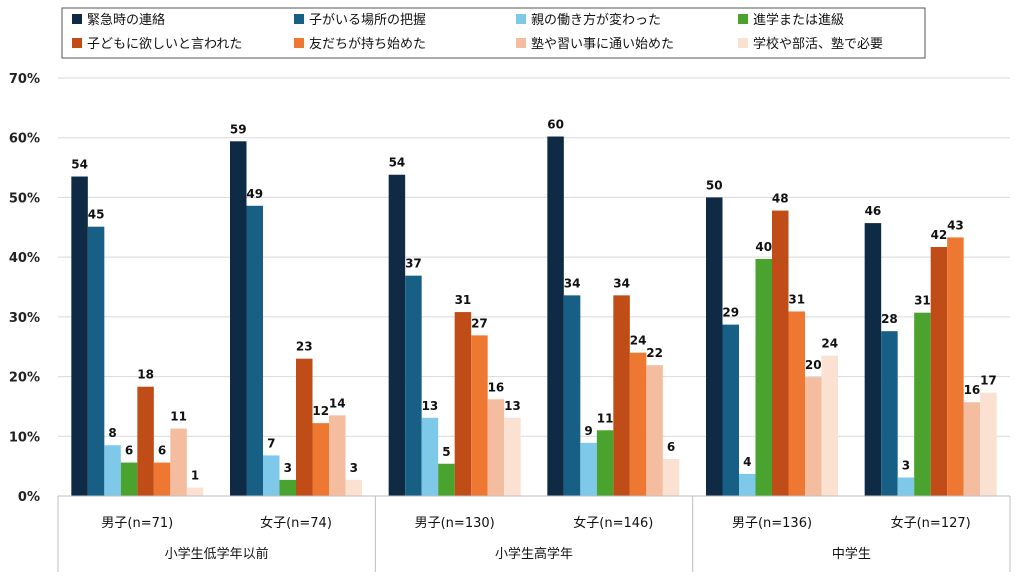  What do you see at coordinates (320, 411) in the screenshot?
I see `data-label: 12` at bounding box center [320, 411].